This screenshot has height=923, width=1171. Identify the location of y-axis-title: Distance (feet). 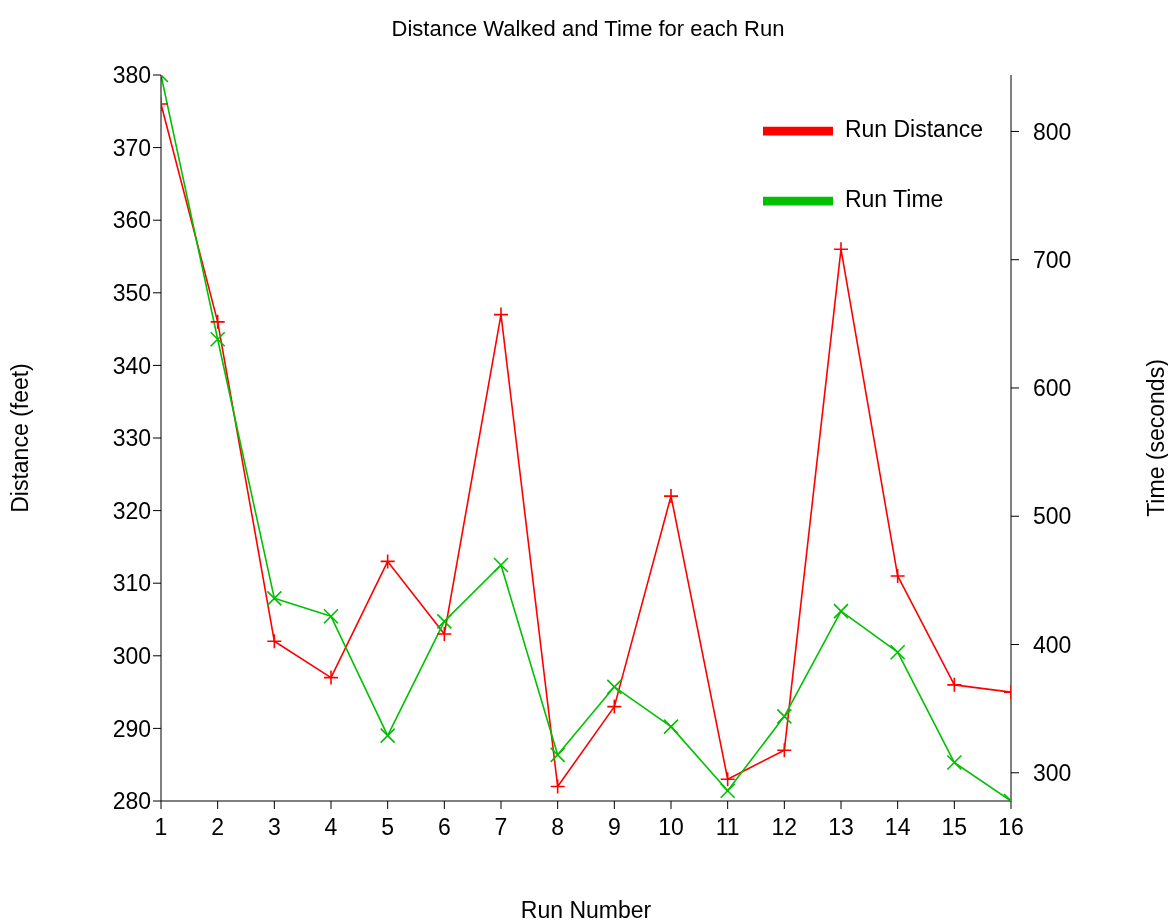
(20, 438).